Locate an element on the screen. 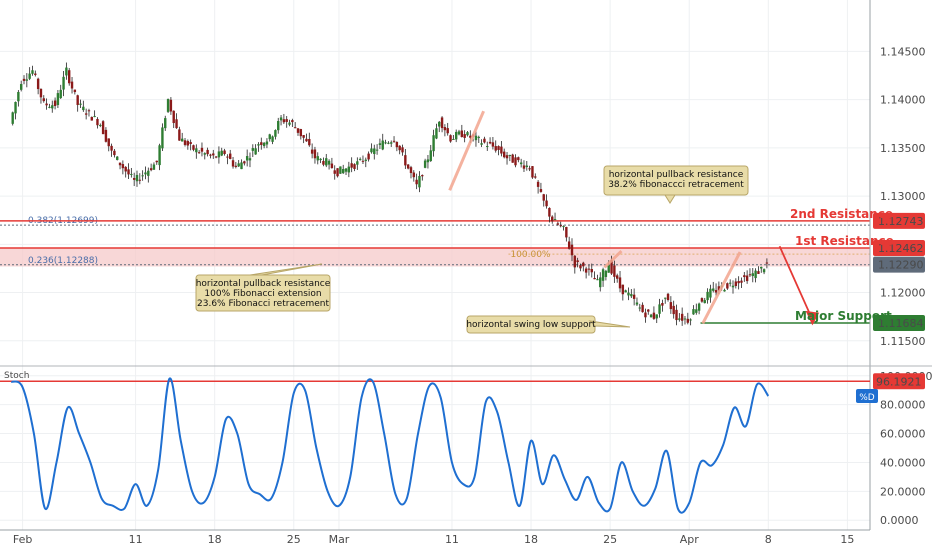 The height and width of the screenshot is (550, 932). pattern-arrow is located at coordinates (466, 150).